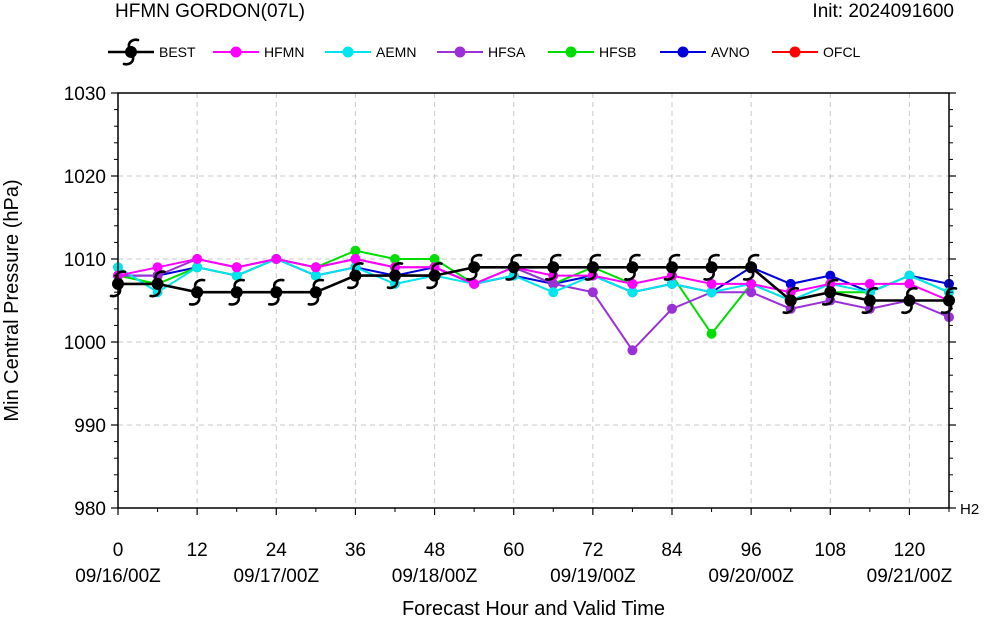  Describe the element at coordinates (85, 343) in the screenshot. I see `y-tick-label: 1000` at that location.